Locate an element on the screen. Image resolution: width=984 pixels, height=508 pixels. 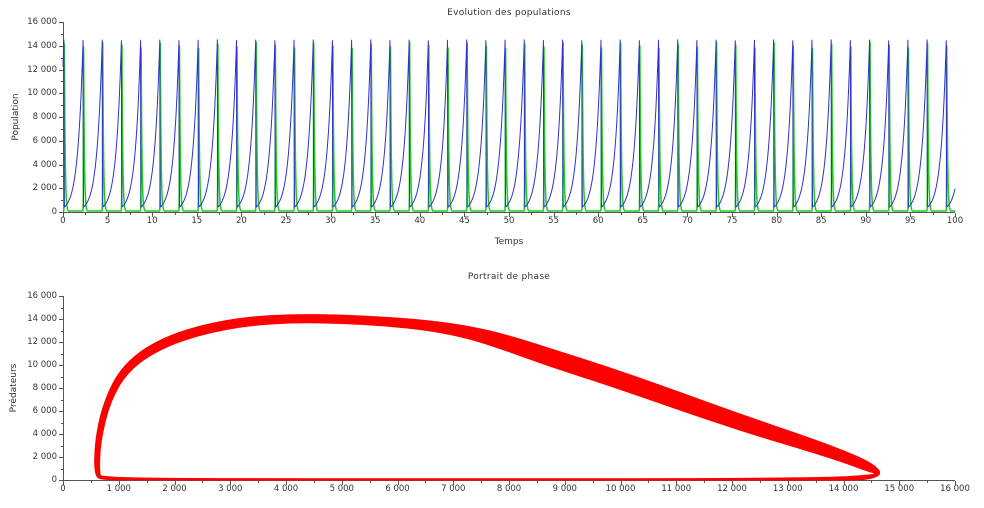
x-tick-label: 45 is located at coordinates (464, 221).